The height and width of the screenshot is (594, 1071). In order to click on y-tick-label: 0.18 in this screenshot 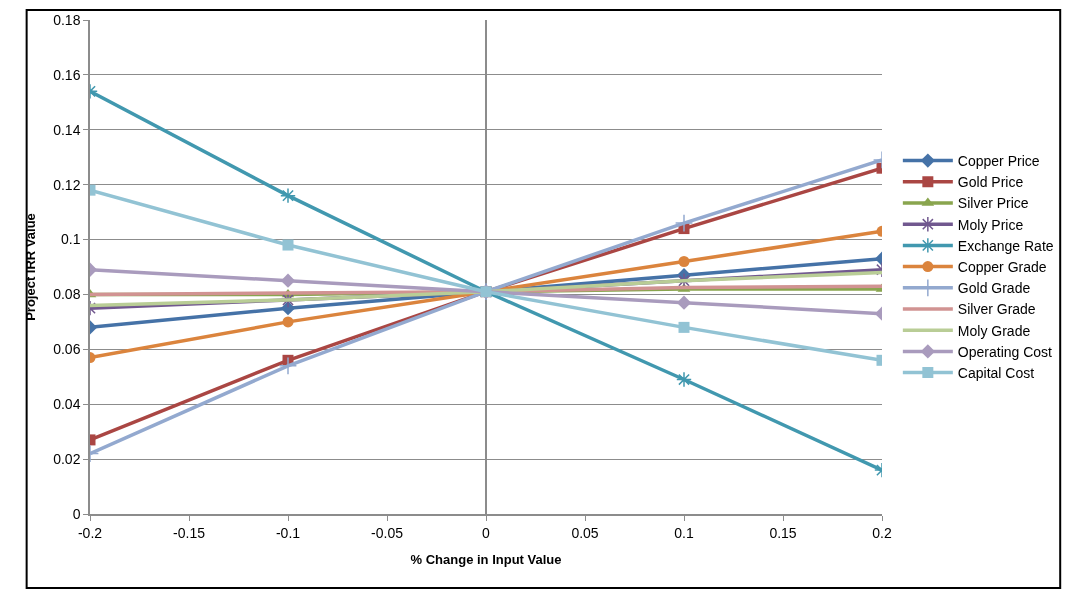, I will do `click(67, 19)`.